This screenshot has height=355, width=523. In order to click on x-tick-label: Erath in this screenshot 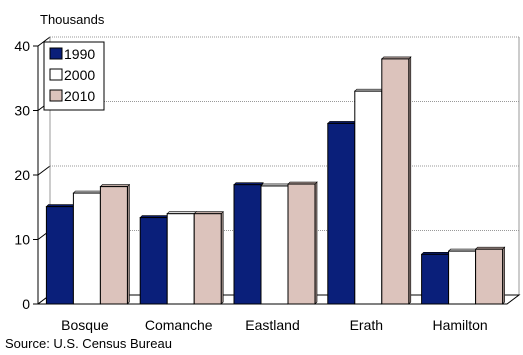, I will do `click(366, 325)`.